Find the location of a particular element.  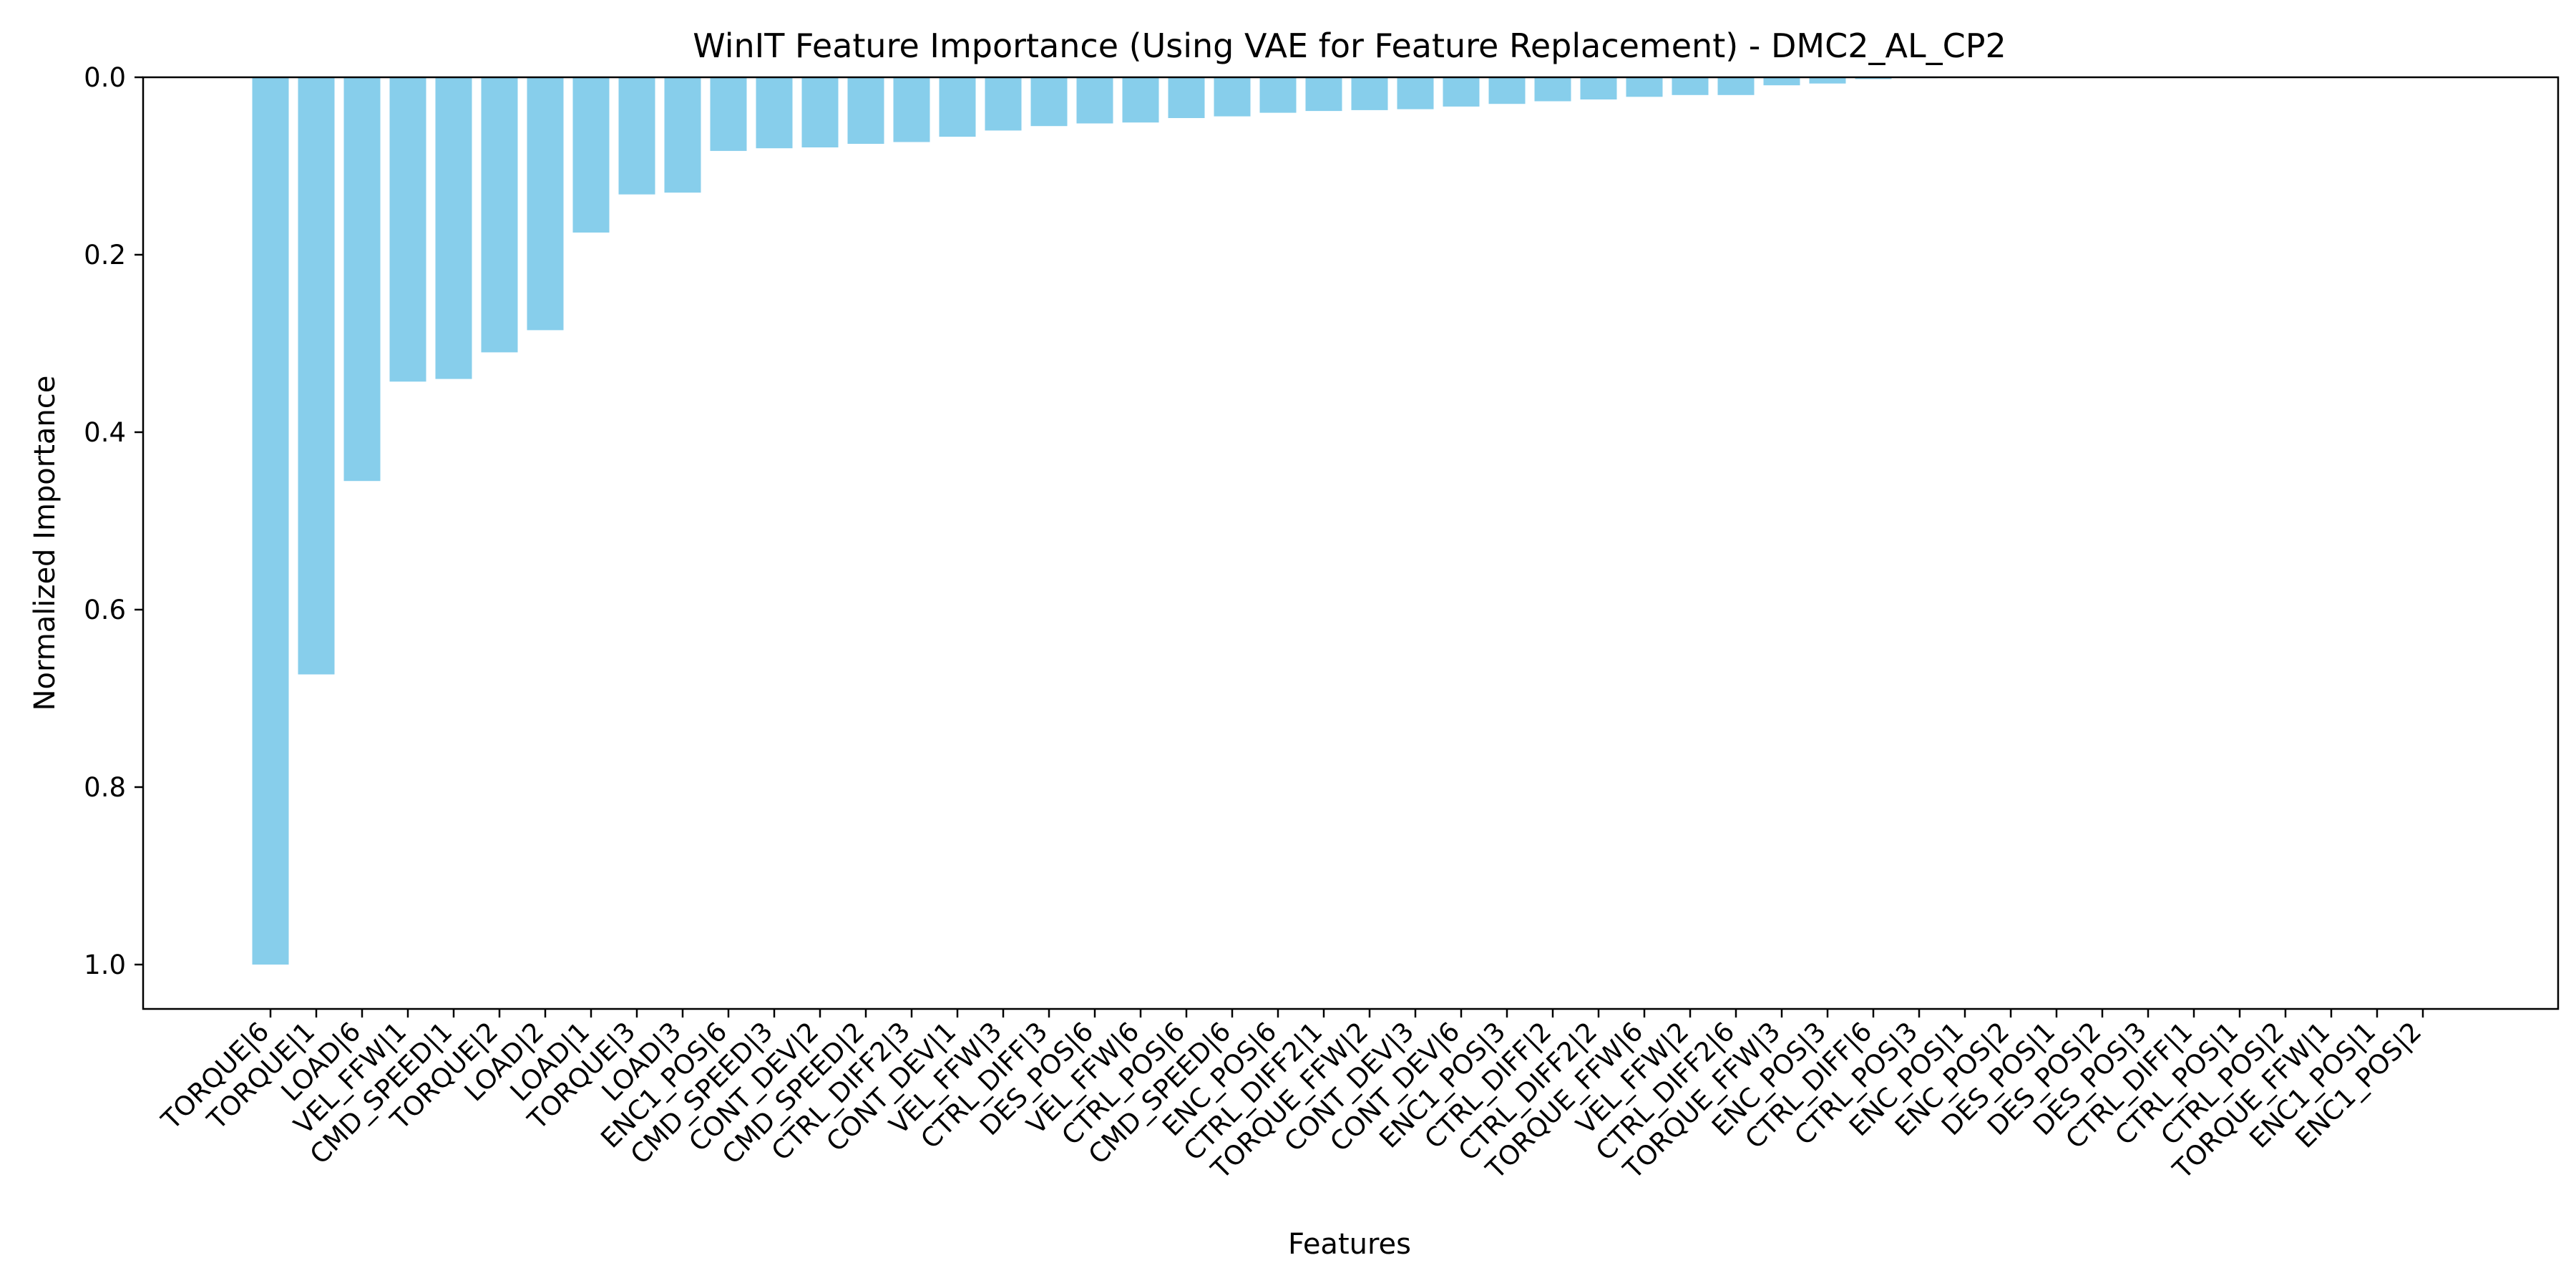

y-axis: 0.0 0.2 0.4 0.6 0.8 1.0 is located at coordinates (113, 521).